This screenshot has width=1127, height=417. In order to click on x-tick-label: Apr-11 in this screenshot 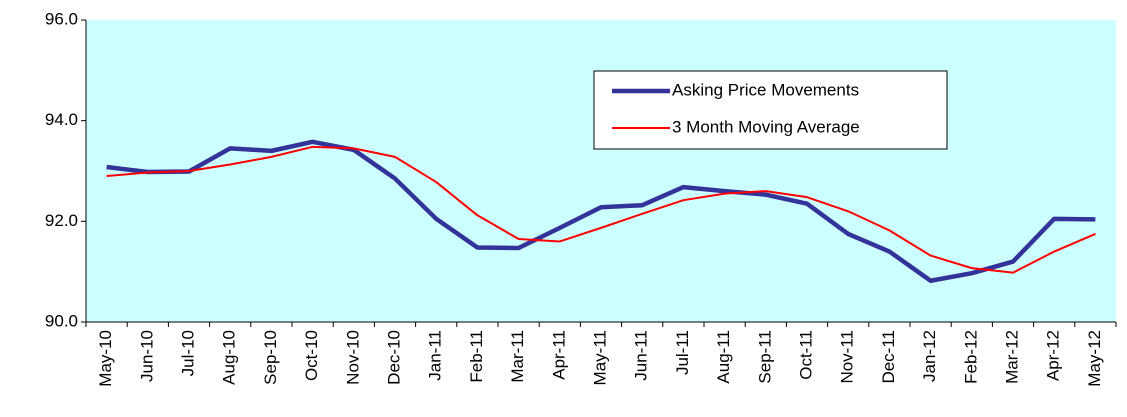, I will do `click(558, 355)`.